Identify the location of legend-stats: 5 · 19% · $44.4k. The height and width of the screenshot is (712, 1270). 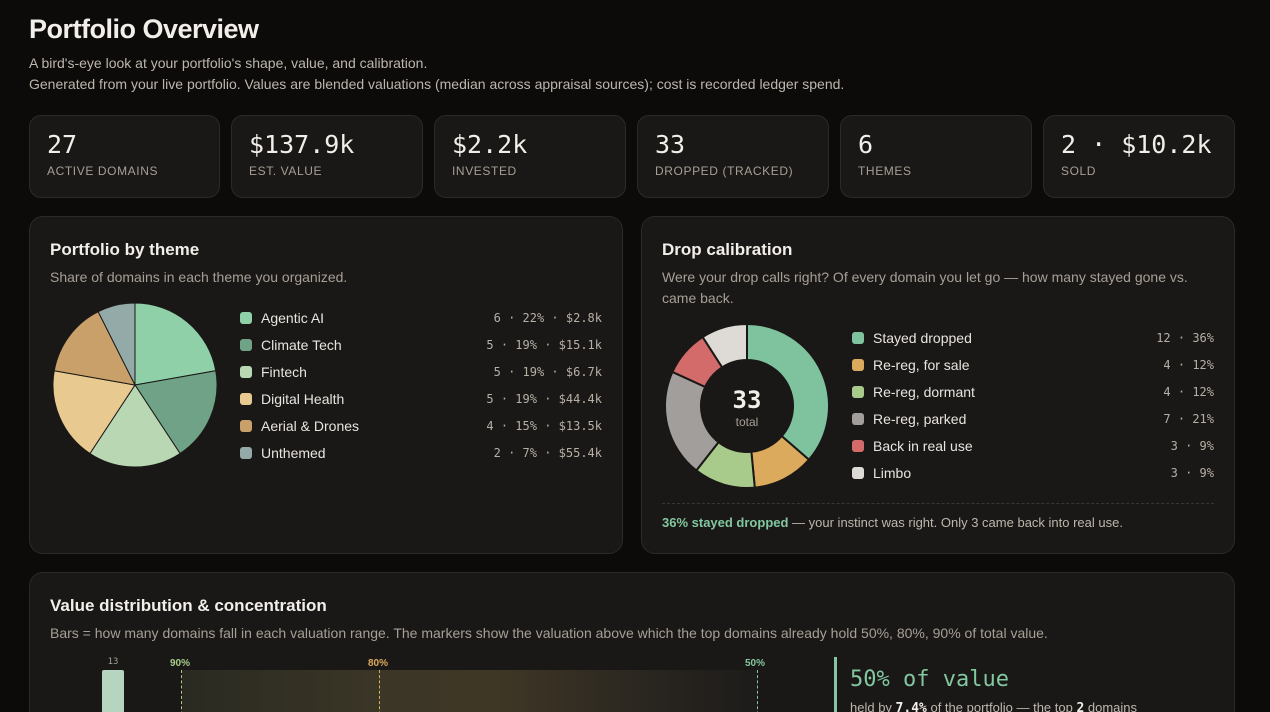
(544, 399).